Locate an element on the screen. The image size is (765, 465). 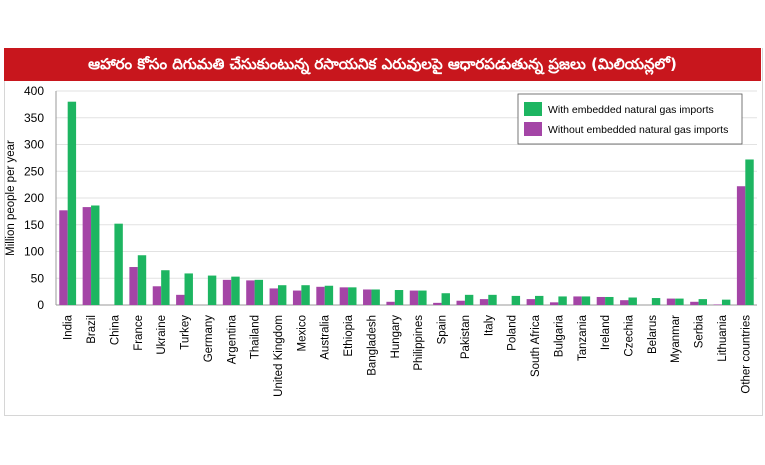
x-tick-label: Other countries is located at coordinates (746, 354).